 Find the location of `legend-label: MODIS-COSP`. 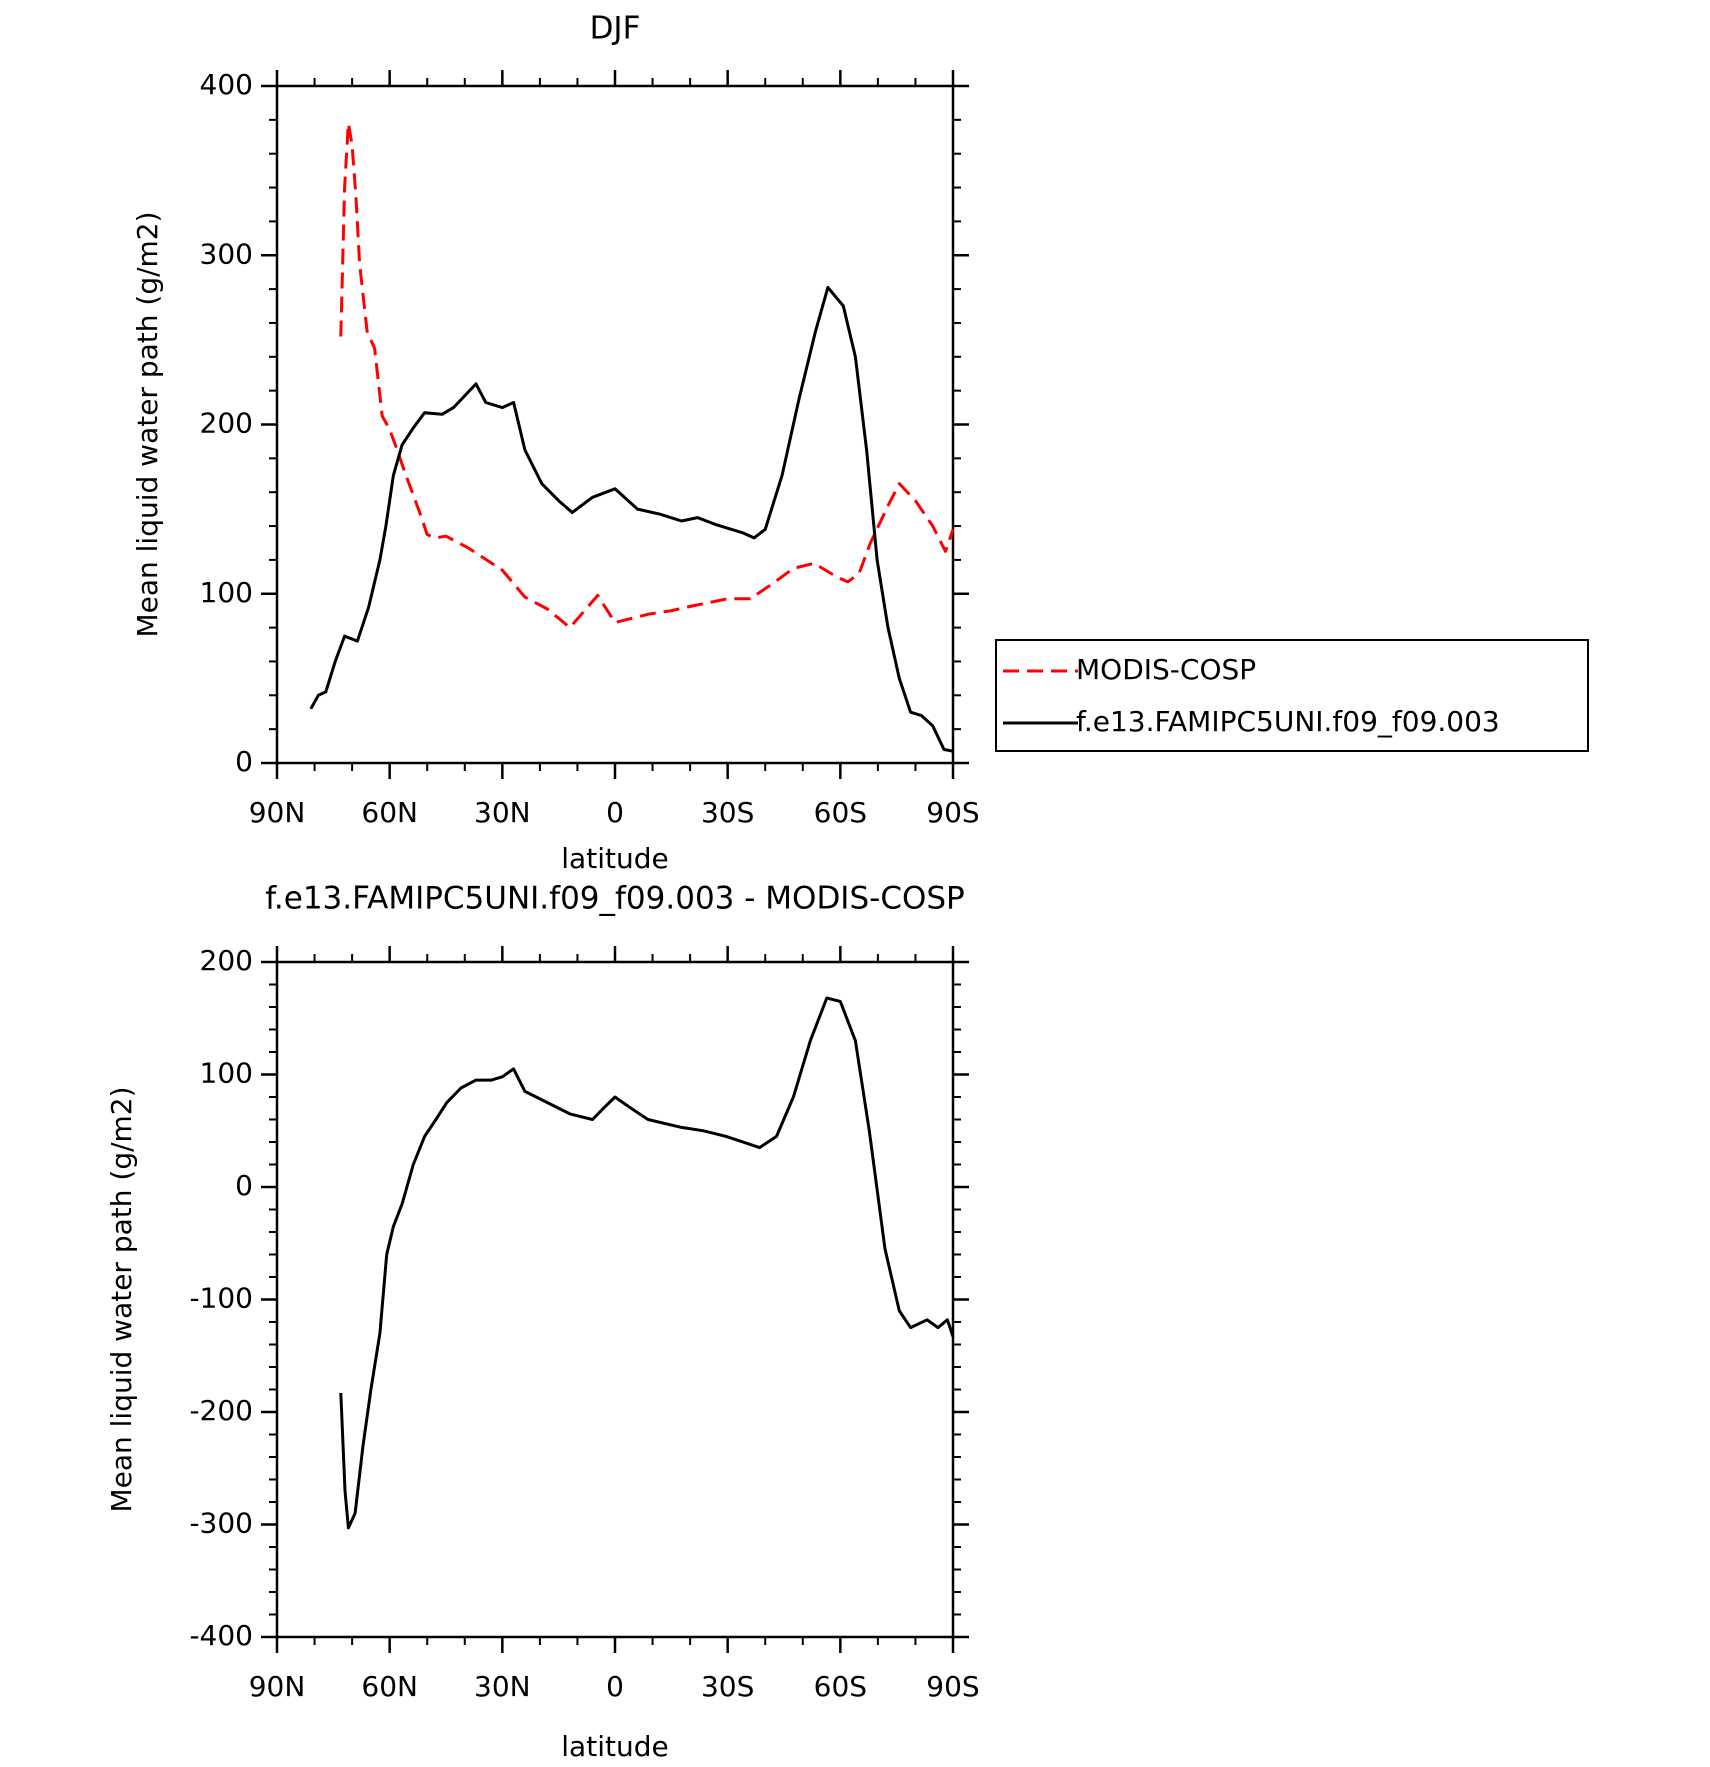

legend-label: MODIS-COSP is located at coordinates (1166, 669).